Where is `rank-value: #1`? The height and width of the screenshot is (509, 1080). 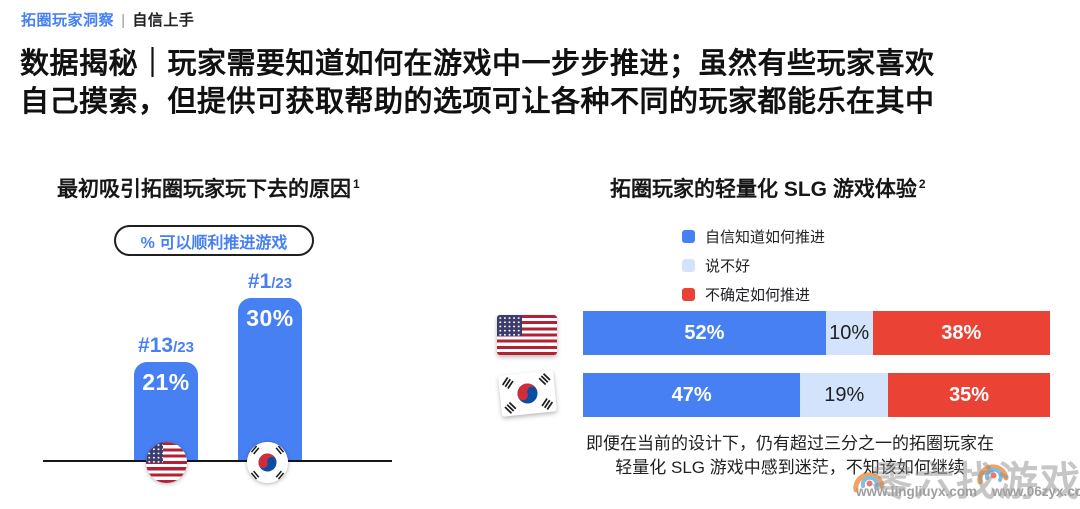
rank-value: #1 is located at coordinates (259, 281).